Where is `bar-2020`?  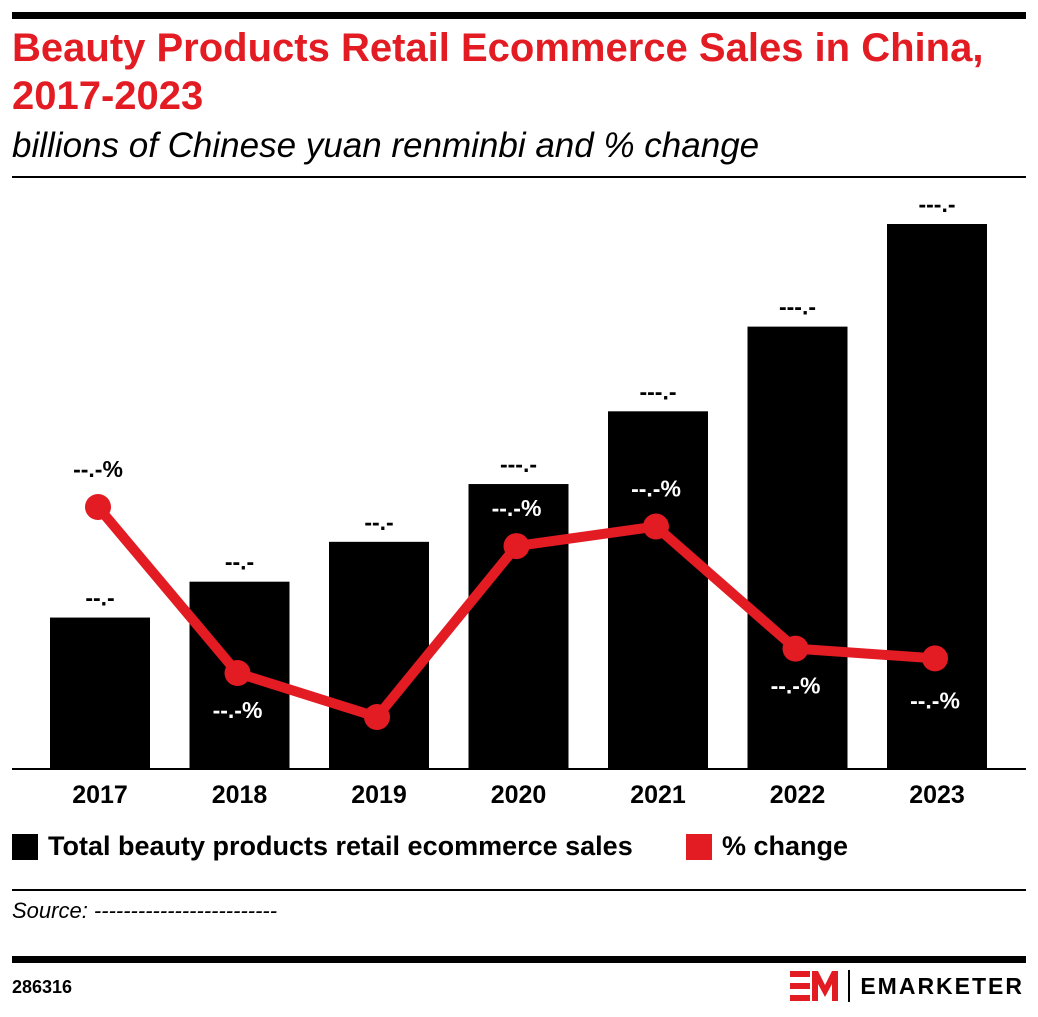
bar-2020 is located at coordinates (518, 626).